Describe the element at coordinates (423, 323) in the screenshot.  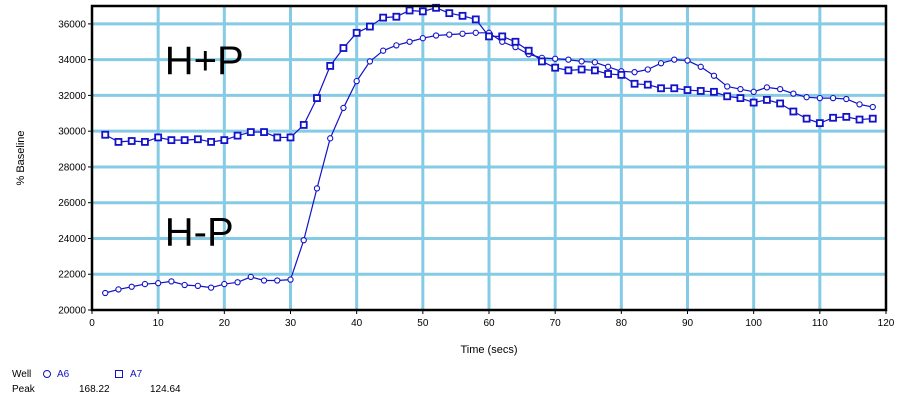
I see `x-tick-label-5: 50` at that location.